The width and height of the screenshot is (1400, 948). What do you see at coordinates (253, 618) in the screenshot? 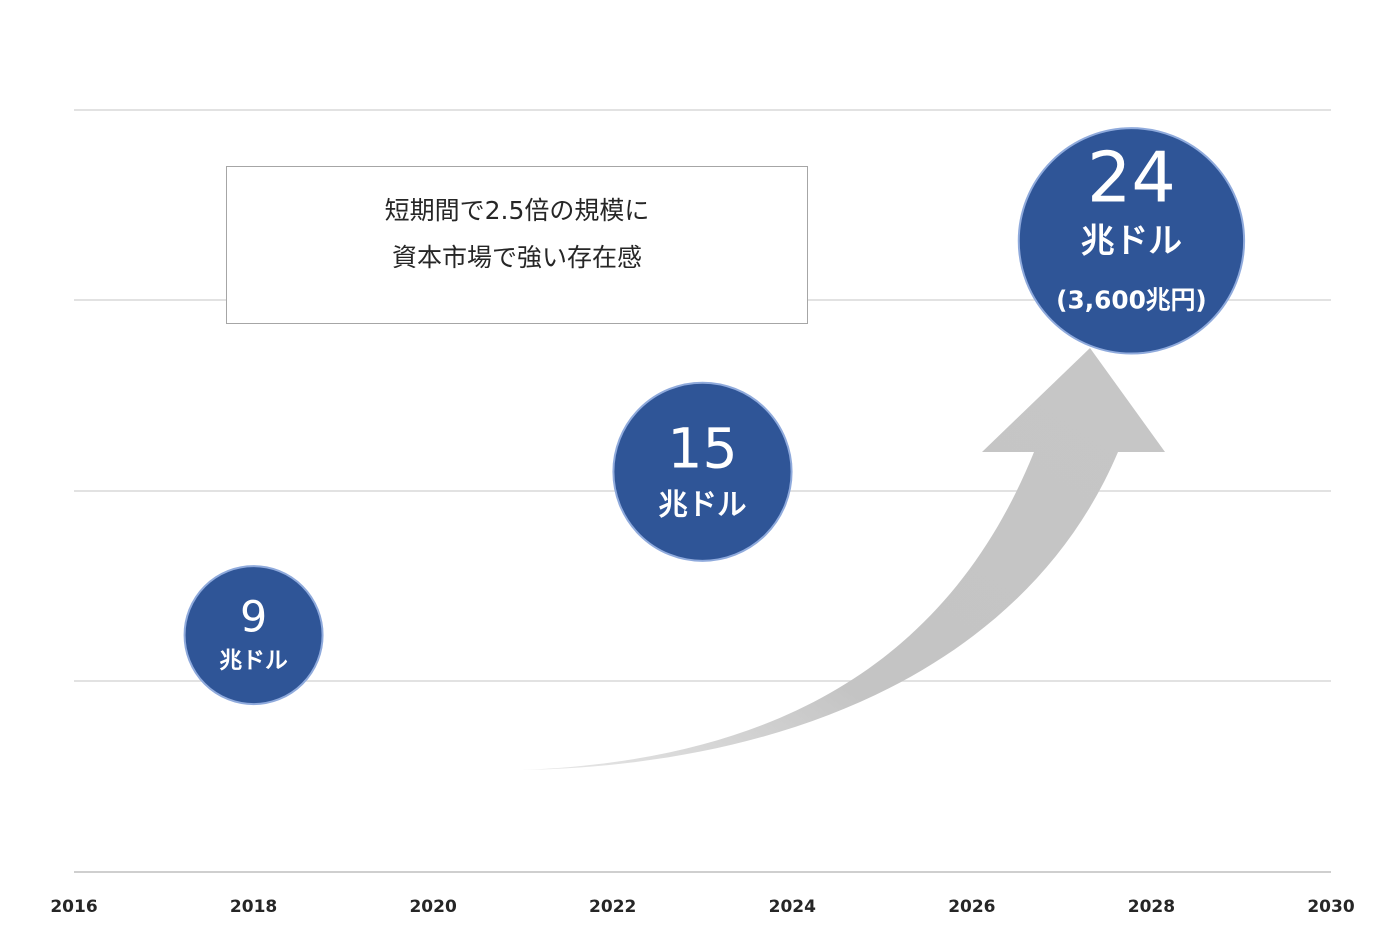
I see `bubble-value: 9` at bounding box center [253, 618].